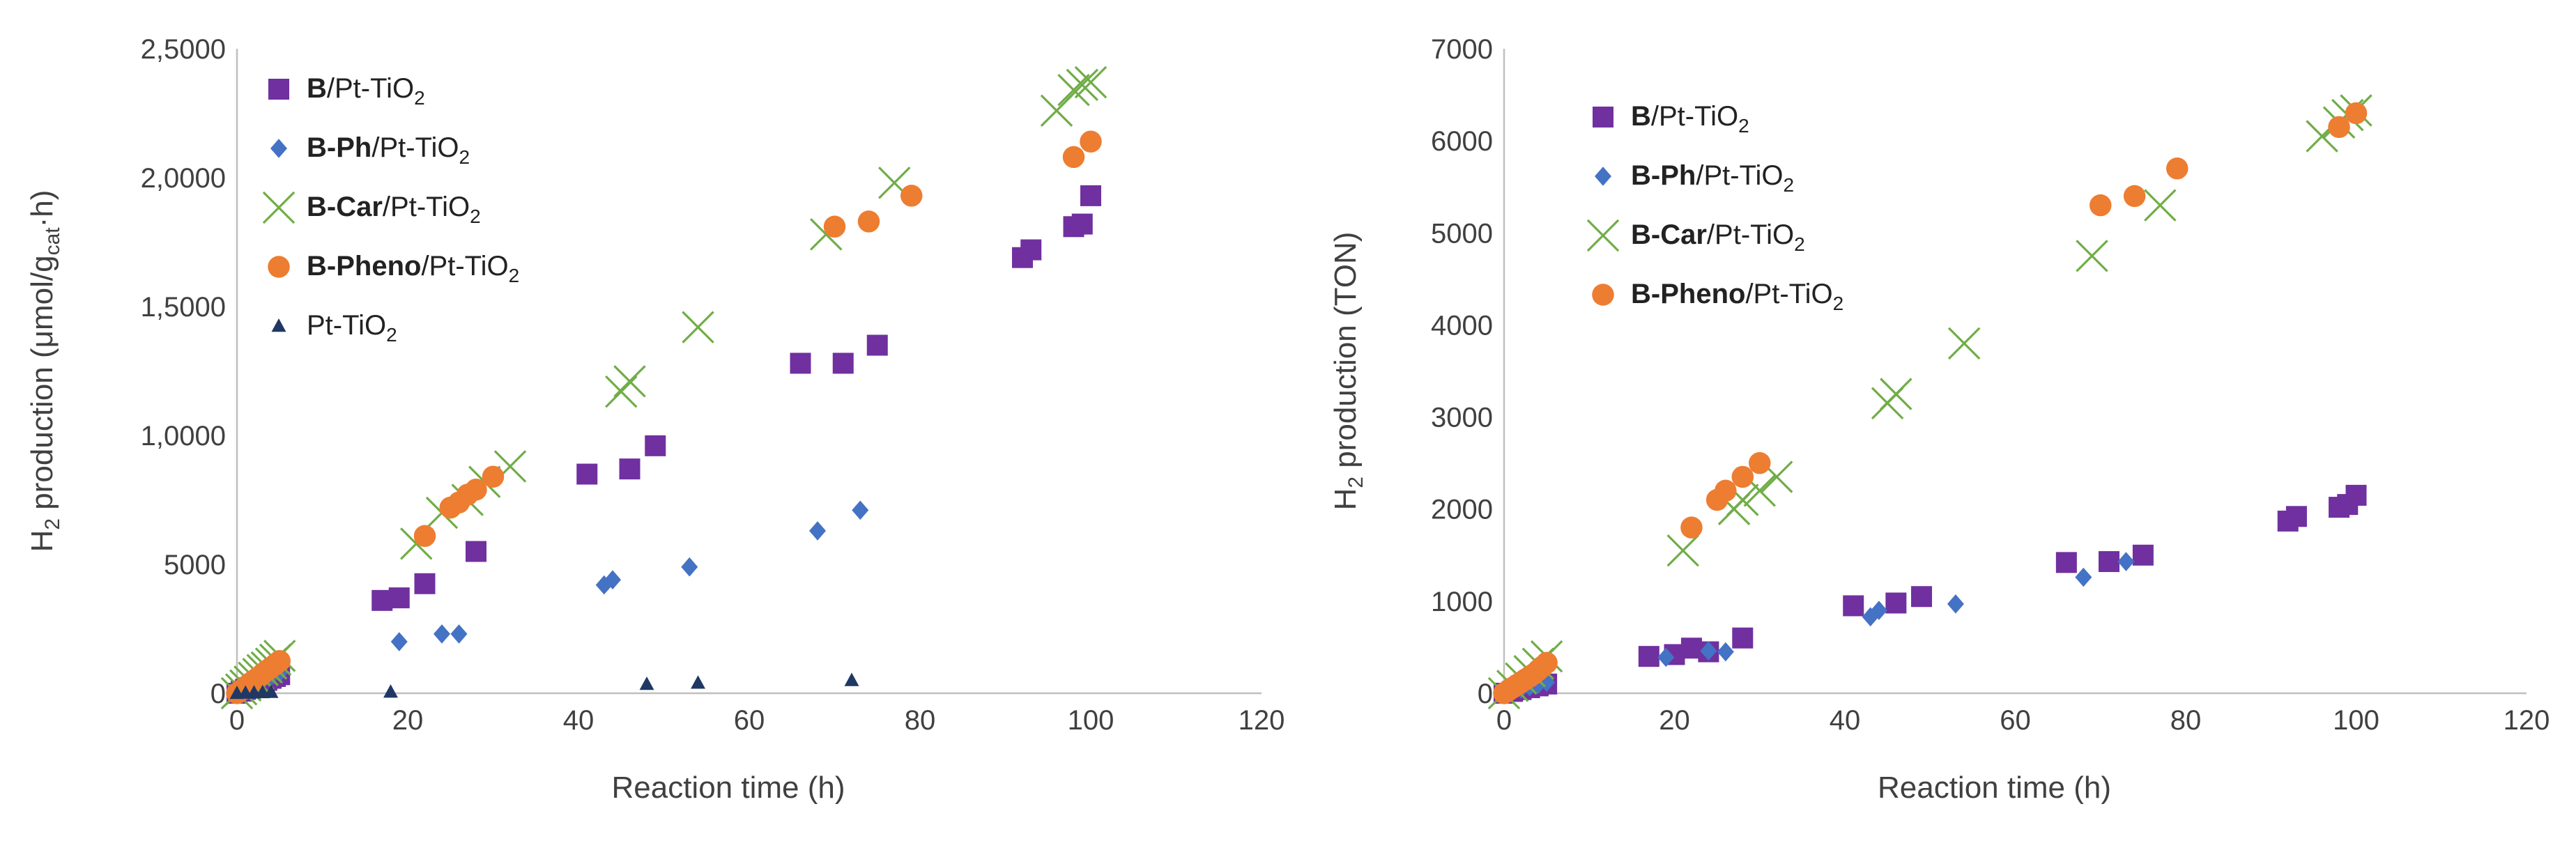 The image size is (2576, 850). What do you see at coordinates (42, 209) in the screenshot?
I see `y-axis-label-part: ·h)` at bounding box center [42, 209].